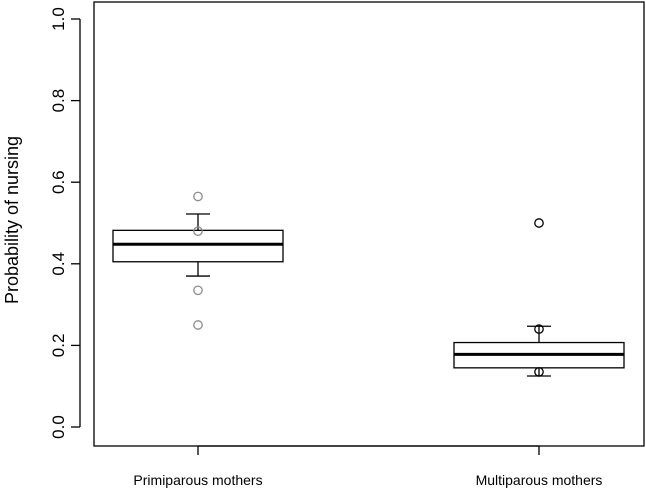  I want to click on x-tick-label: Multiparous mothers, so click(539, 480).